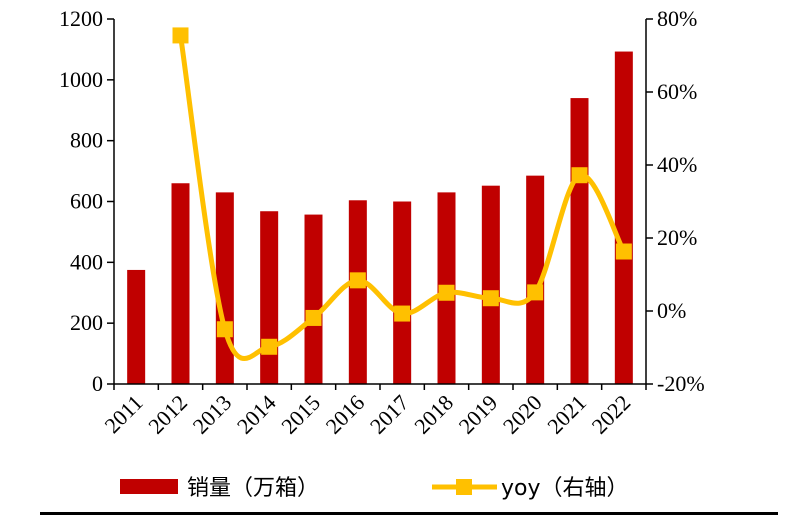  What do you see at coordinates (490, 298) in the screenshot?
I see `yoy-marker-2019` at bounding box center [490, 298].